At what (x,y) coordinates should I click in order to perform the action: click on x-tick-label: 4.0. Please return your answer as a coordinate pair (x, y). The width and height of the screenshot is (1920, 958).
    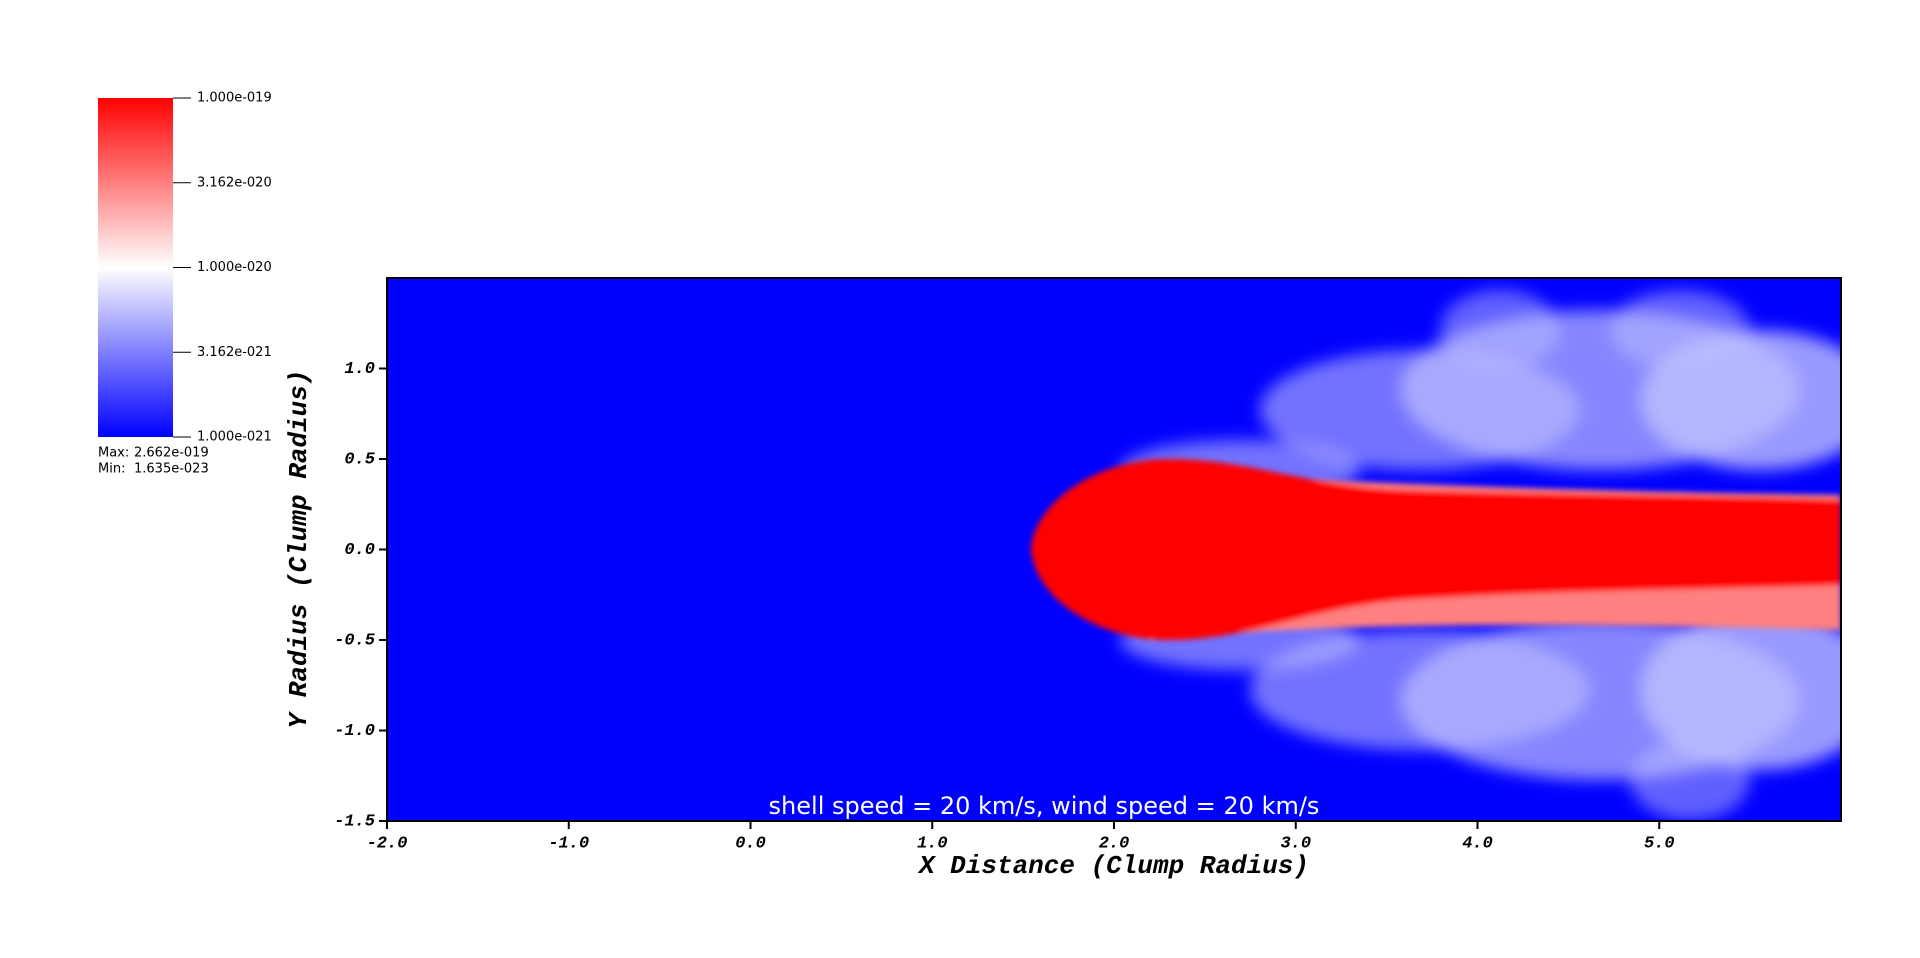
    Looking at the image, I should click on (1477, 843).